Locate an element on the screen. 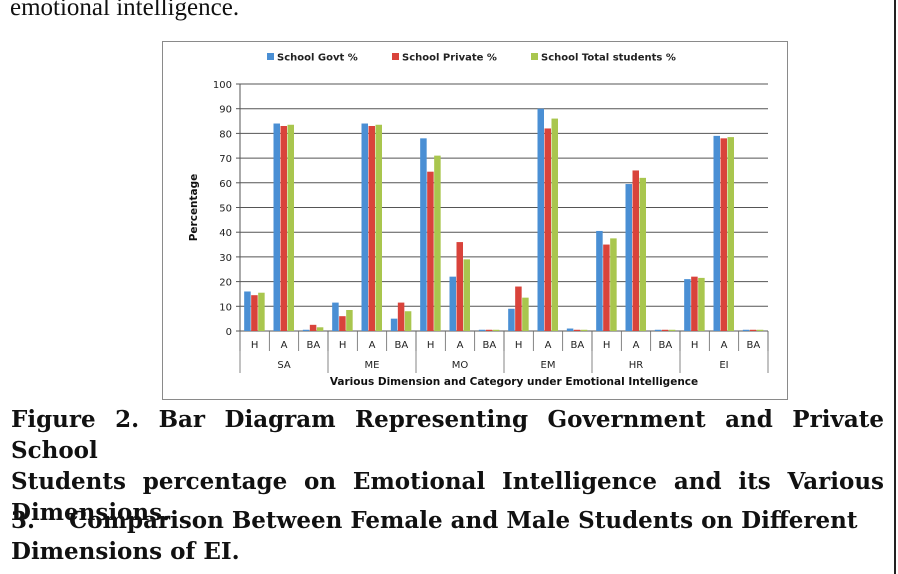 The height and width of the screenshot is (574, 898). legend-label: School Total students % is located at coordinates (608, 58).